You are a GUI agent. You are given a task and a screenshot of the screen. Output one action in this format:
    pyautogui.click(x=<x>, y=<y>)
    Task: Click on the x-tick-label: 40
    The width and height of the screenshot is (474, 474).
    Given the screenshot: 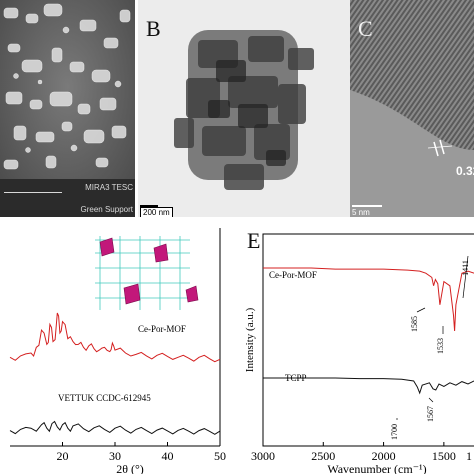 What is the action you would take?
    pyautogui.click(x=168, y=456)
    